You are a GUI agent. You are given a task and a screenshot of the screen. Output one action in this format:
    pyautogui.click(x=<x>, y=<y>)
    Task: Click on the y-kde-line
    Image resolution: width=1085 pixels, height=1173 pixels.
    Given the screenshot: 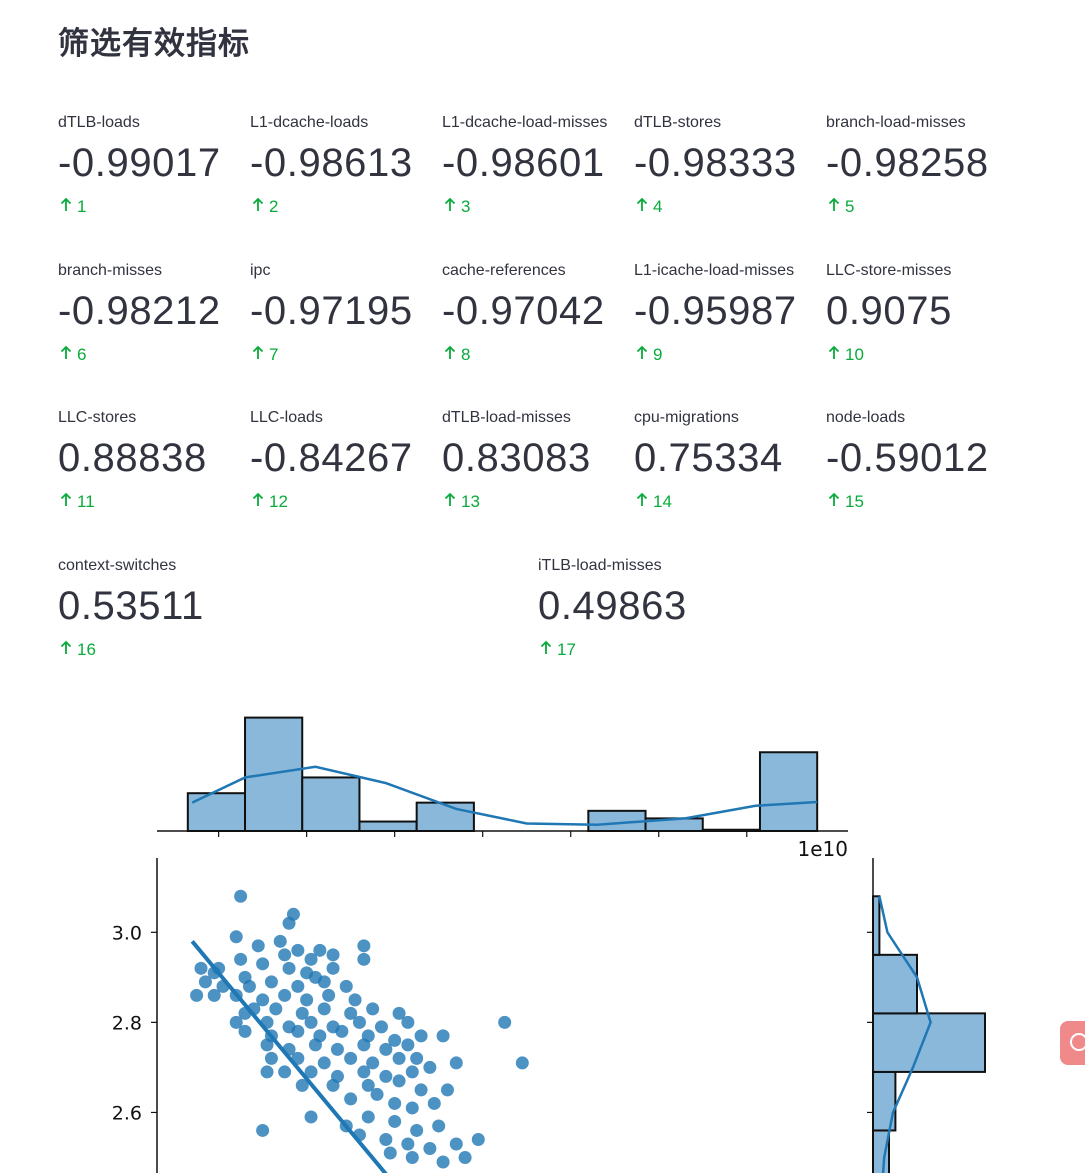 What is the action you would take?
    pyautogui.click(x=905, y=1034)
    